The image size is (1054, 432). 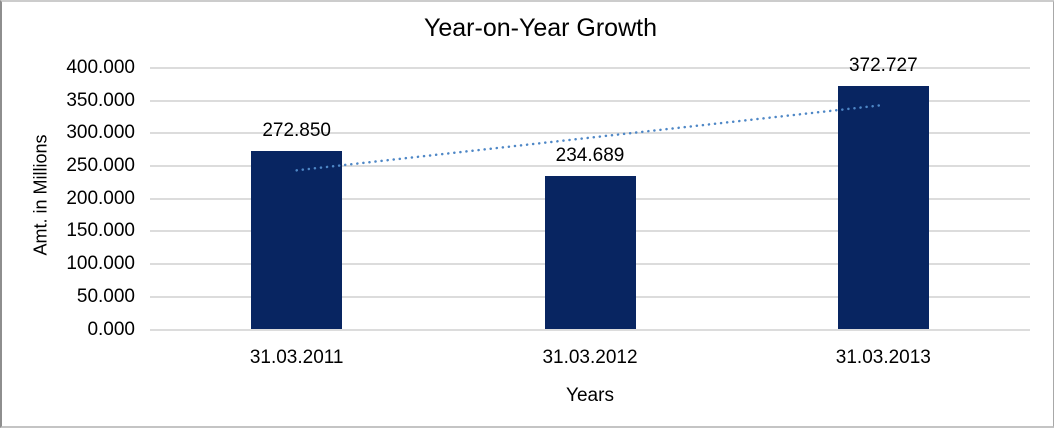 I want to click on y-tick-label: 400.000, so click(x=100, y=67).